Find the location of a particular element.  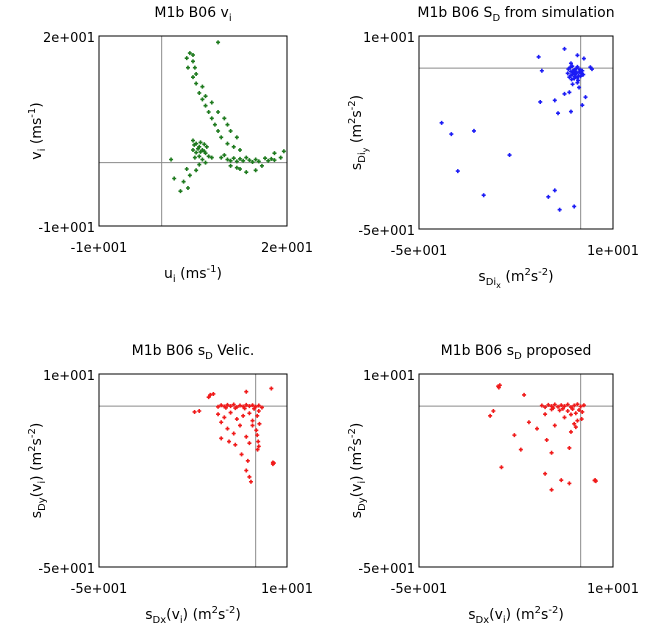

y-tick-label-max: 1e+001 is located at coordinates (69, 376).